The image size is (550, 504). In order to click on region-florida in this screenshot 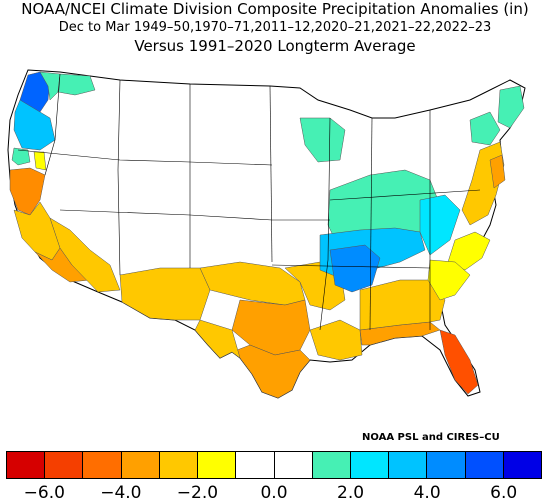, I will do `click(459, 362)`.